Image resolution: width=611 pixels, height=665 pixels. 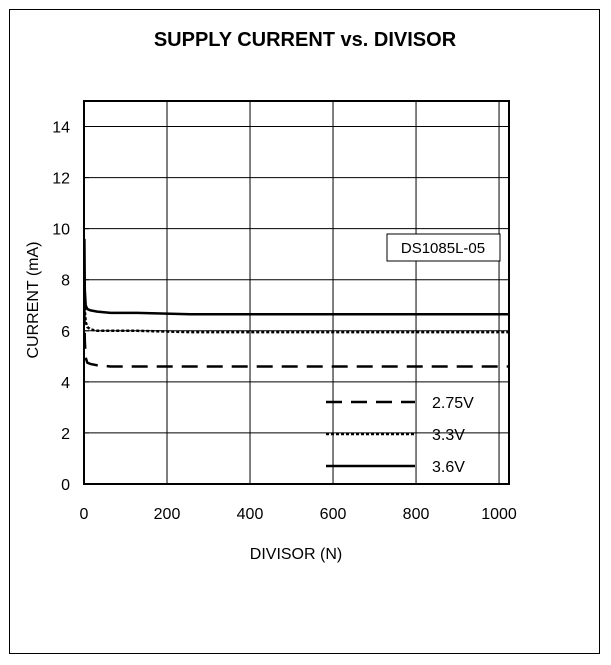 I want to click on y-tick-label: 2, so click(x=65, y=434).